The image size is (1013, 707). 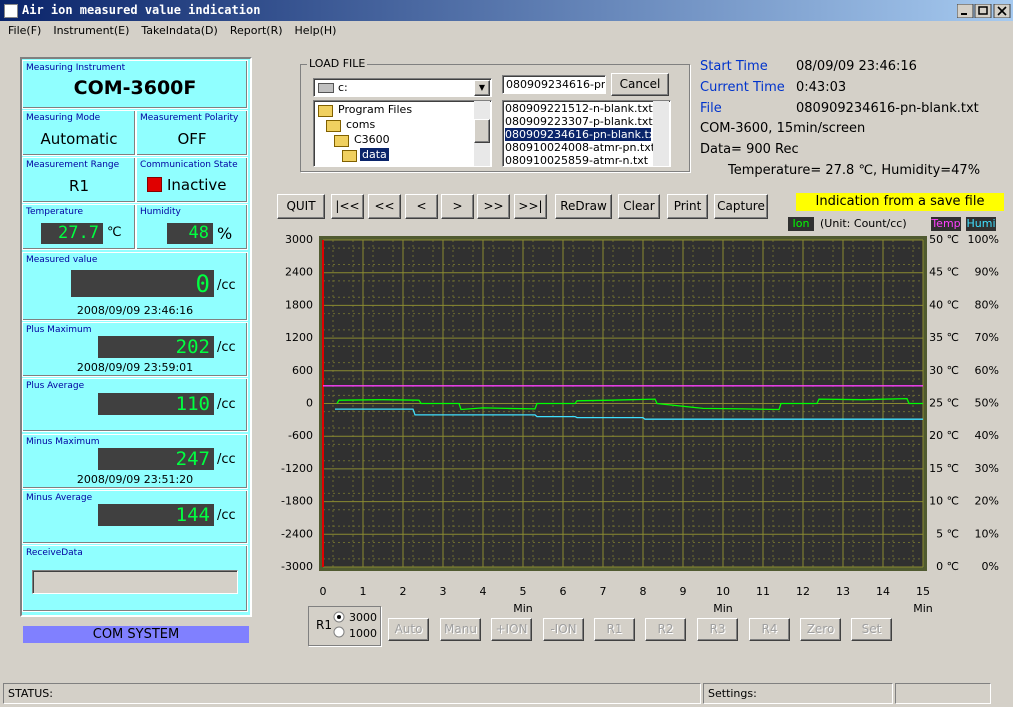 What do you see at coordinates (742, 87) in the screenshot?
I see `info-label: Current Time` at bounding box center [742, 87].